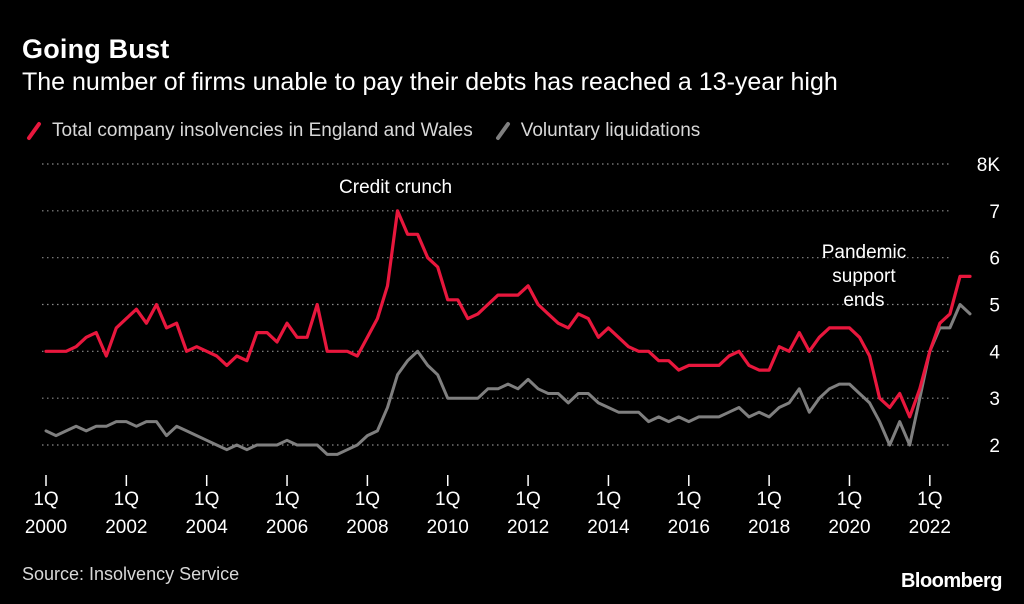 The width and height of the screenshot is (1024, 604). Describe the element at coordinates (994, 352) in the screenshot. I see `y-tick-label: 4` at that location.